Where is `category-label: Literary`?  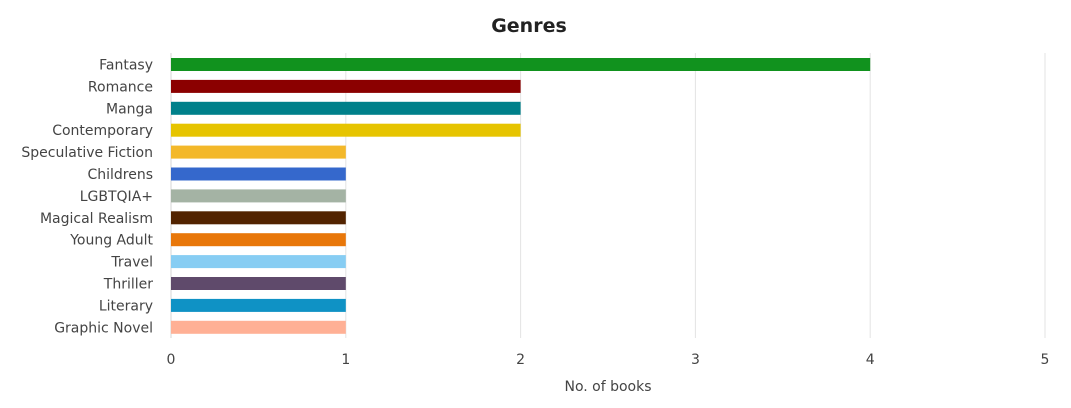 category-label: Literary is located at coordinates (126, 306).